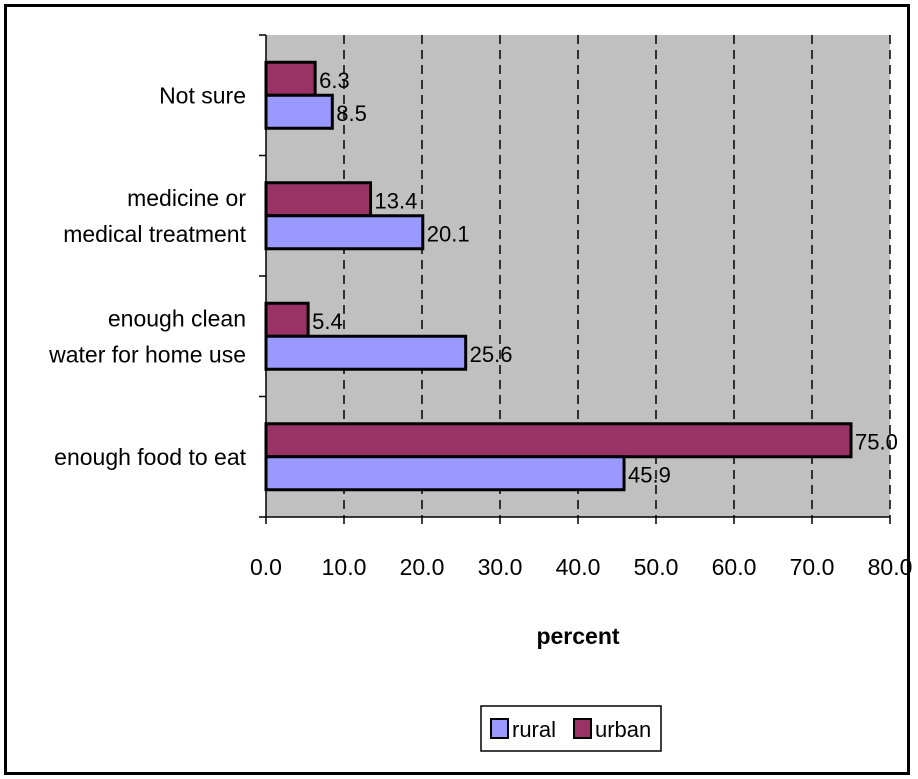 The image size is (918, 779). Describe the element at coordinates (734, 567) in the screenshot. I see `x-tick-label: 60.0` at that location.